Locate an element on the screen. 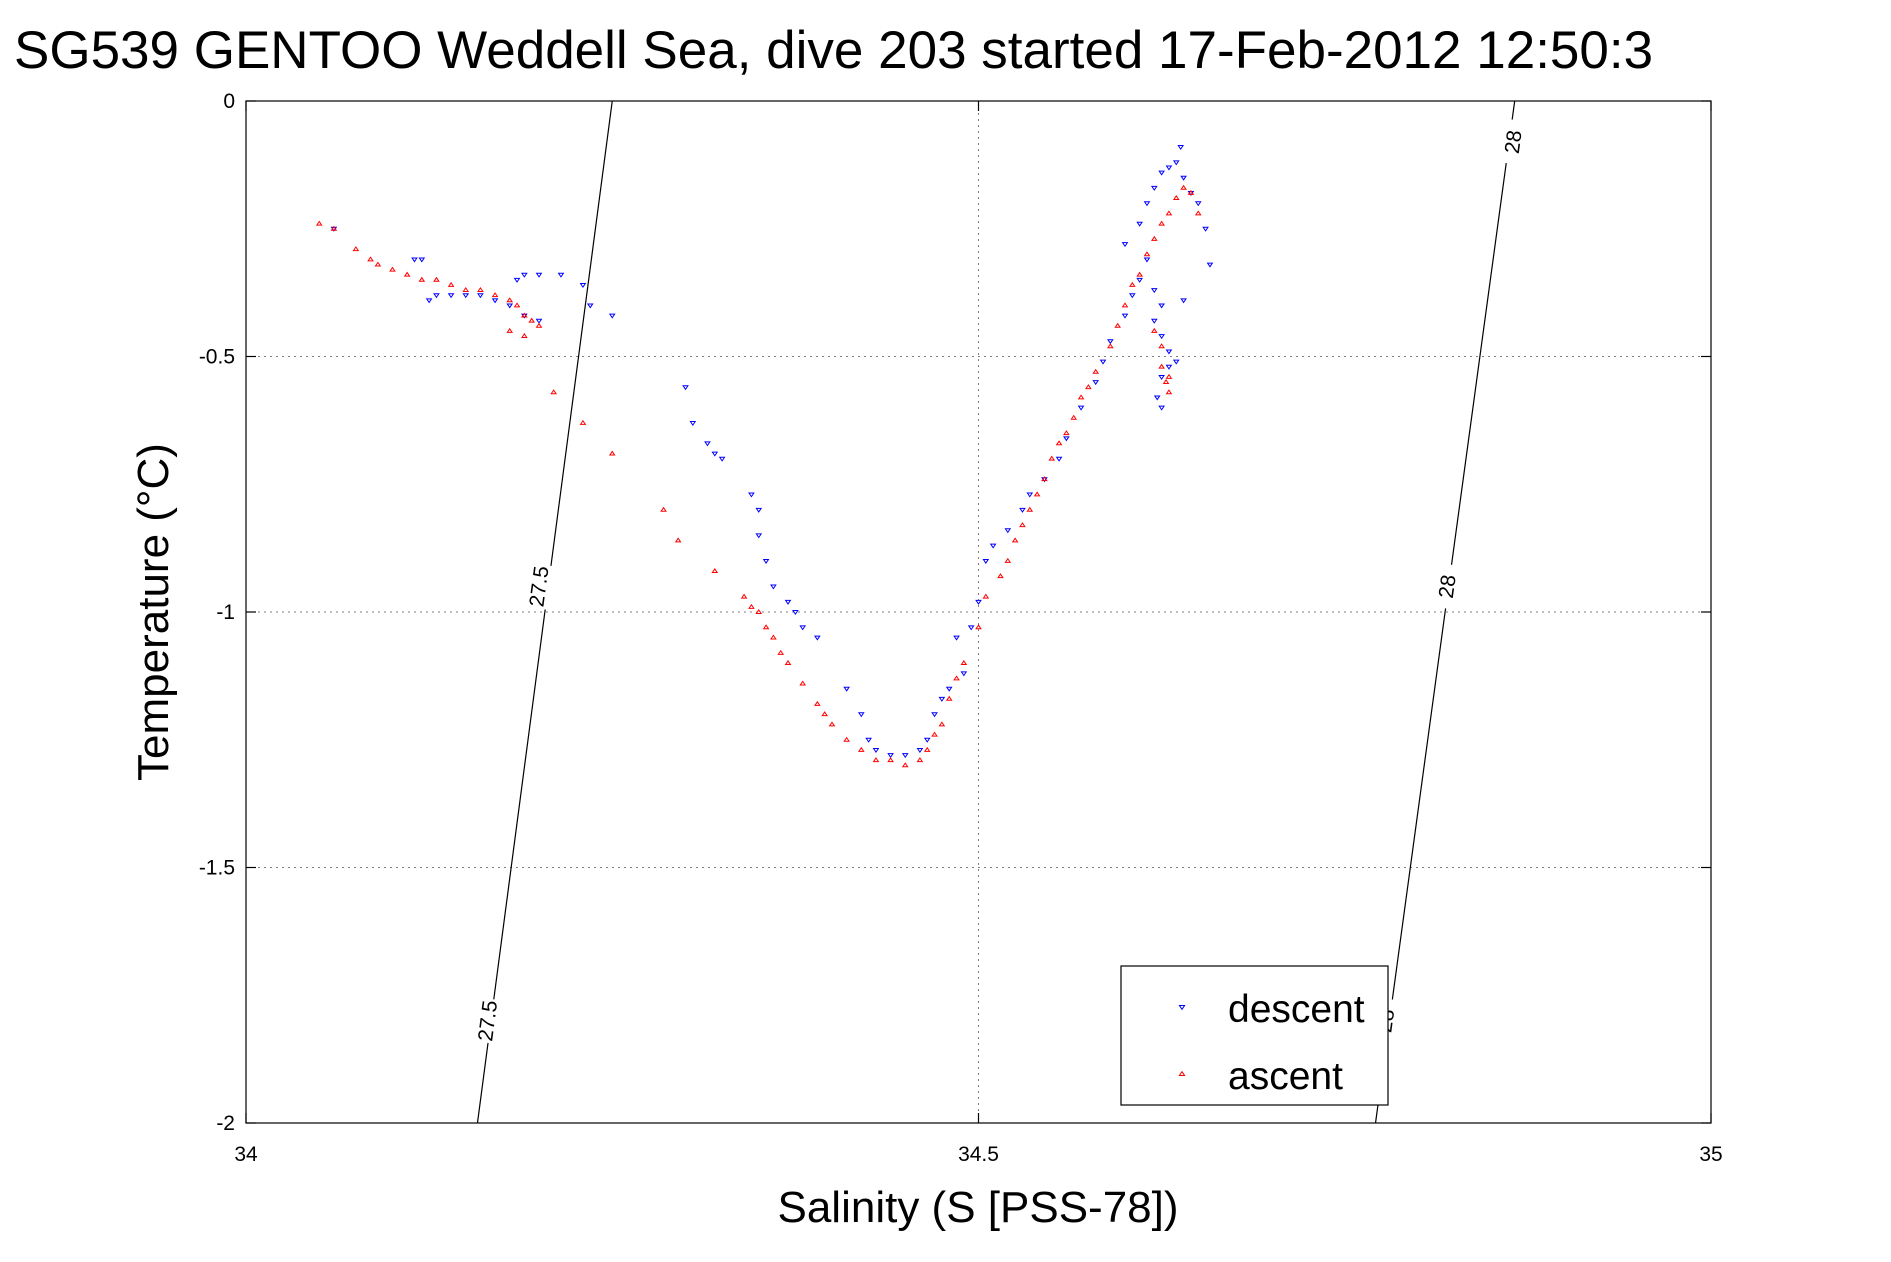  contour-label: 28 is located at coordinates (1448, 586).